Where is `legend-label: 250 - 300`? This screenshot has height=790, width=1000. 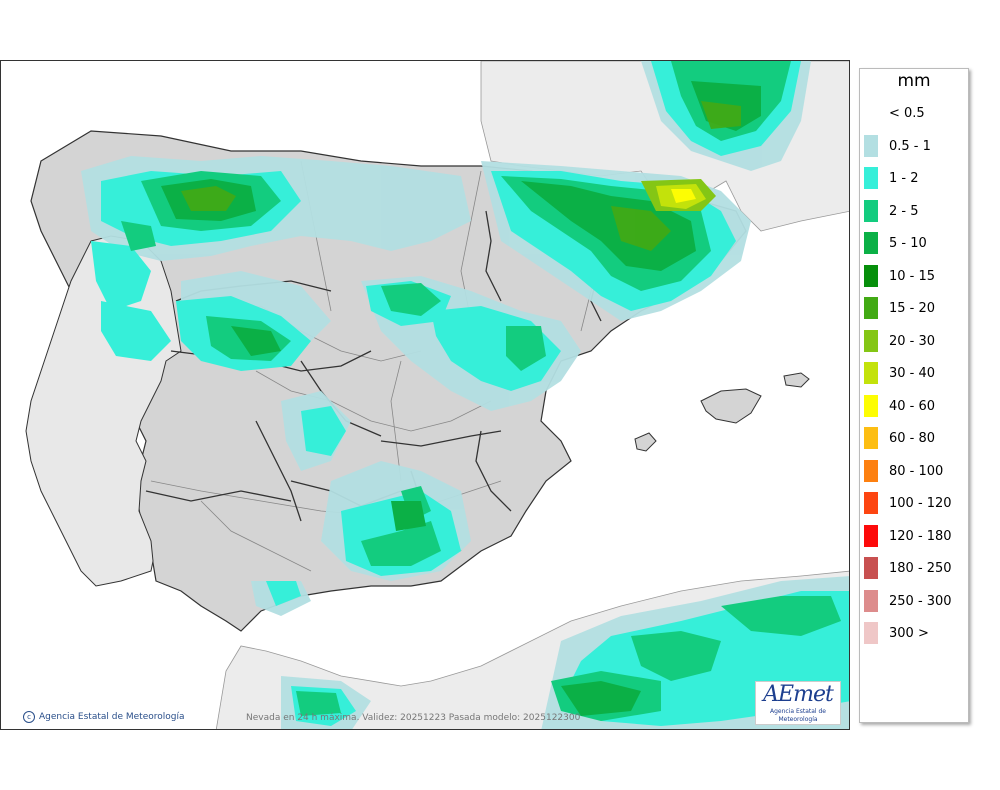
legend-label: 250 - 300 is located at coordinates (920, 601).